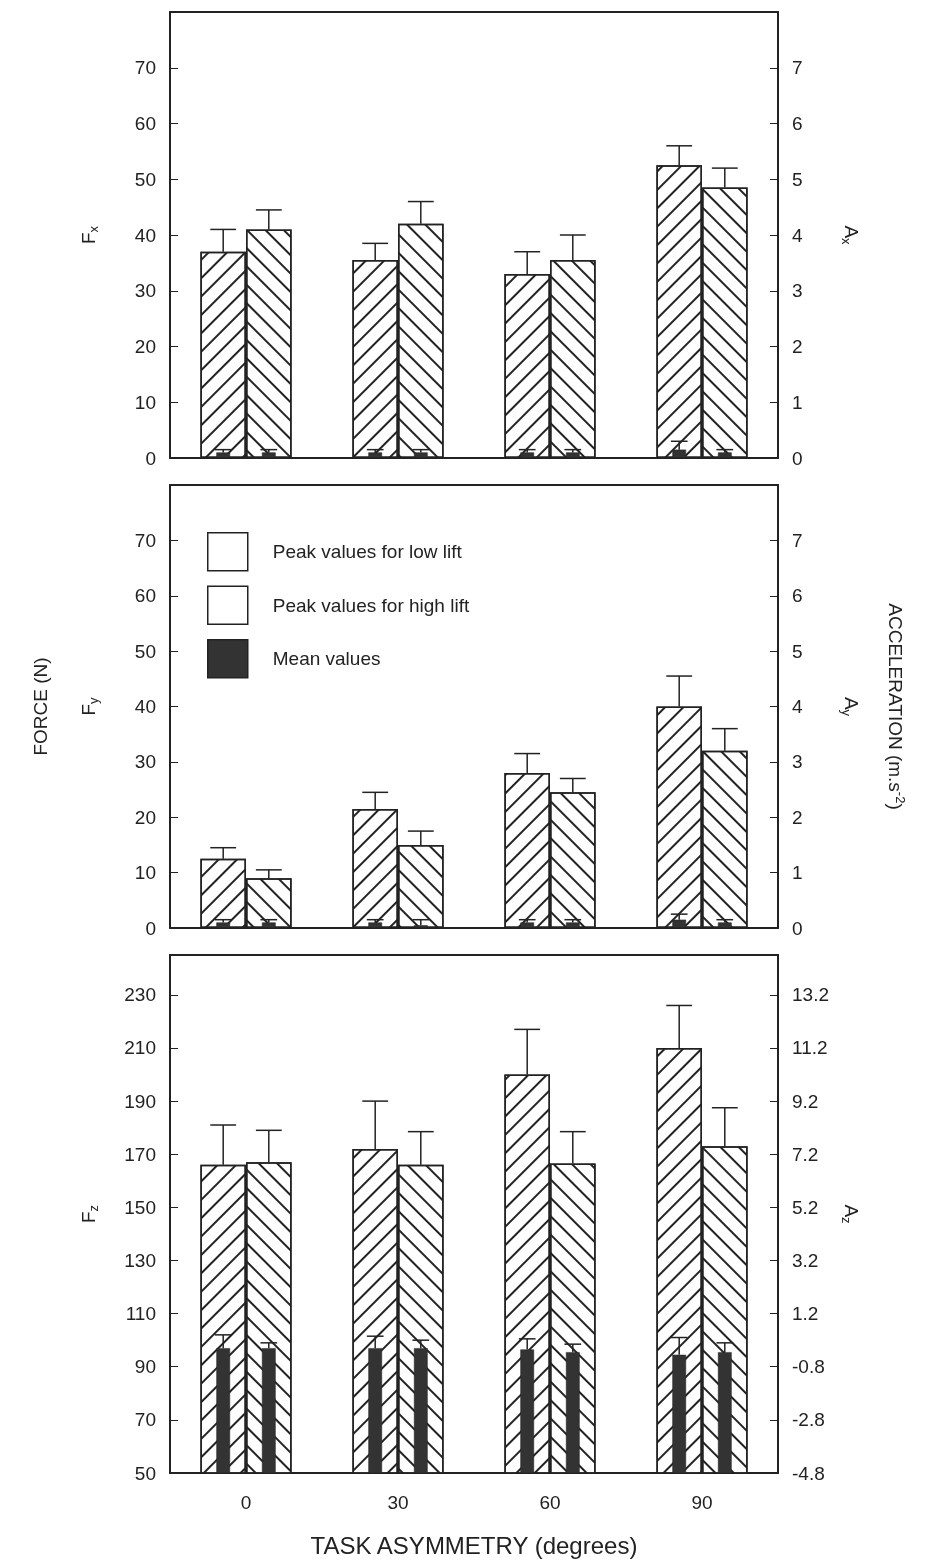 Image resolution: width=933 pixels, height=1562 pixels. I want to click on y2-tick-label: -0.8, so click(808, 1367).